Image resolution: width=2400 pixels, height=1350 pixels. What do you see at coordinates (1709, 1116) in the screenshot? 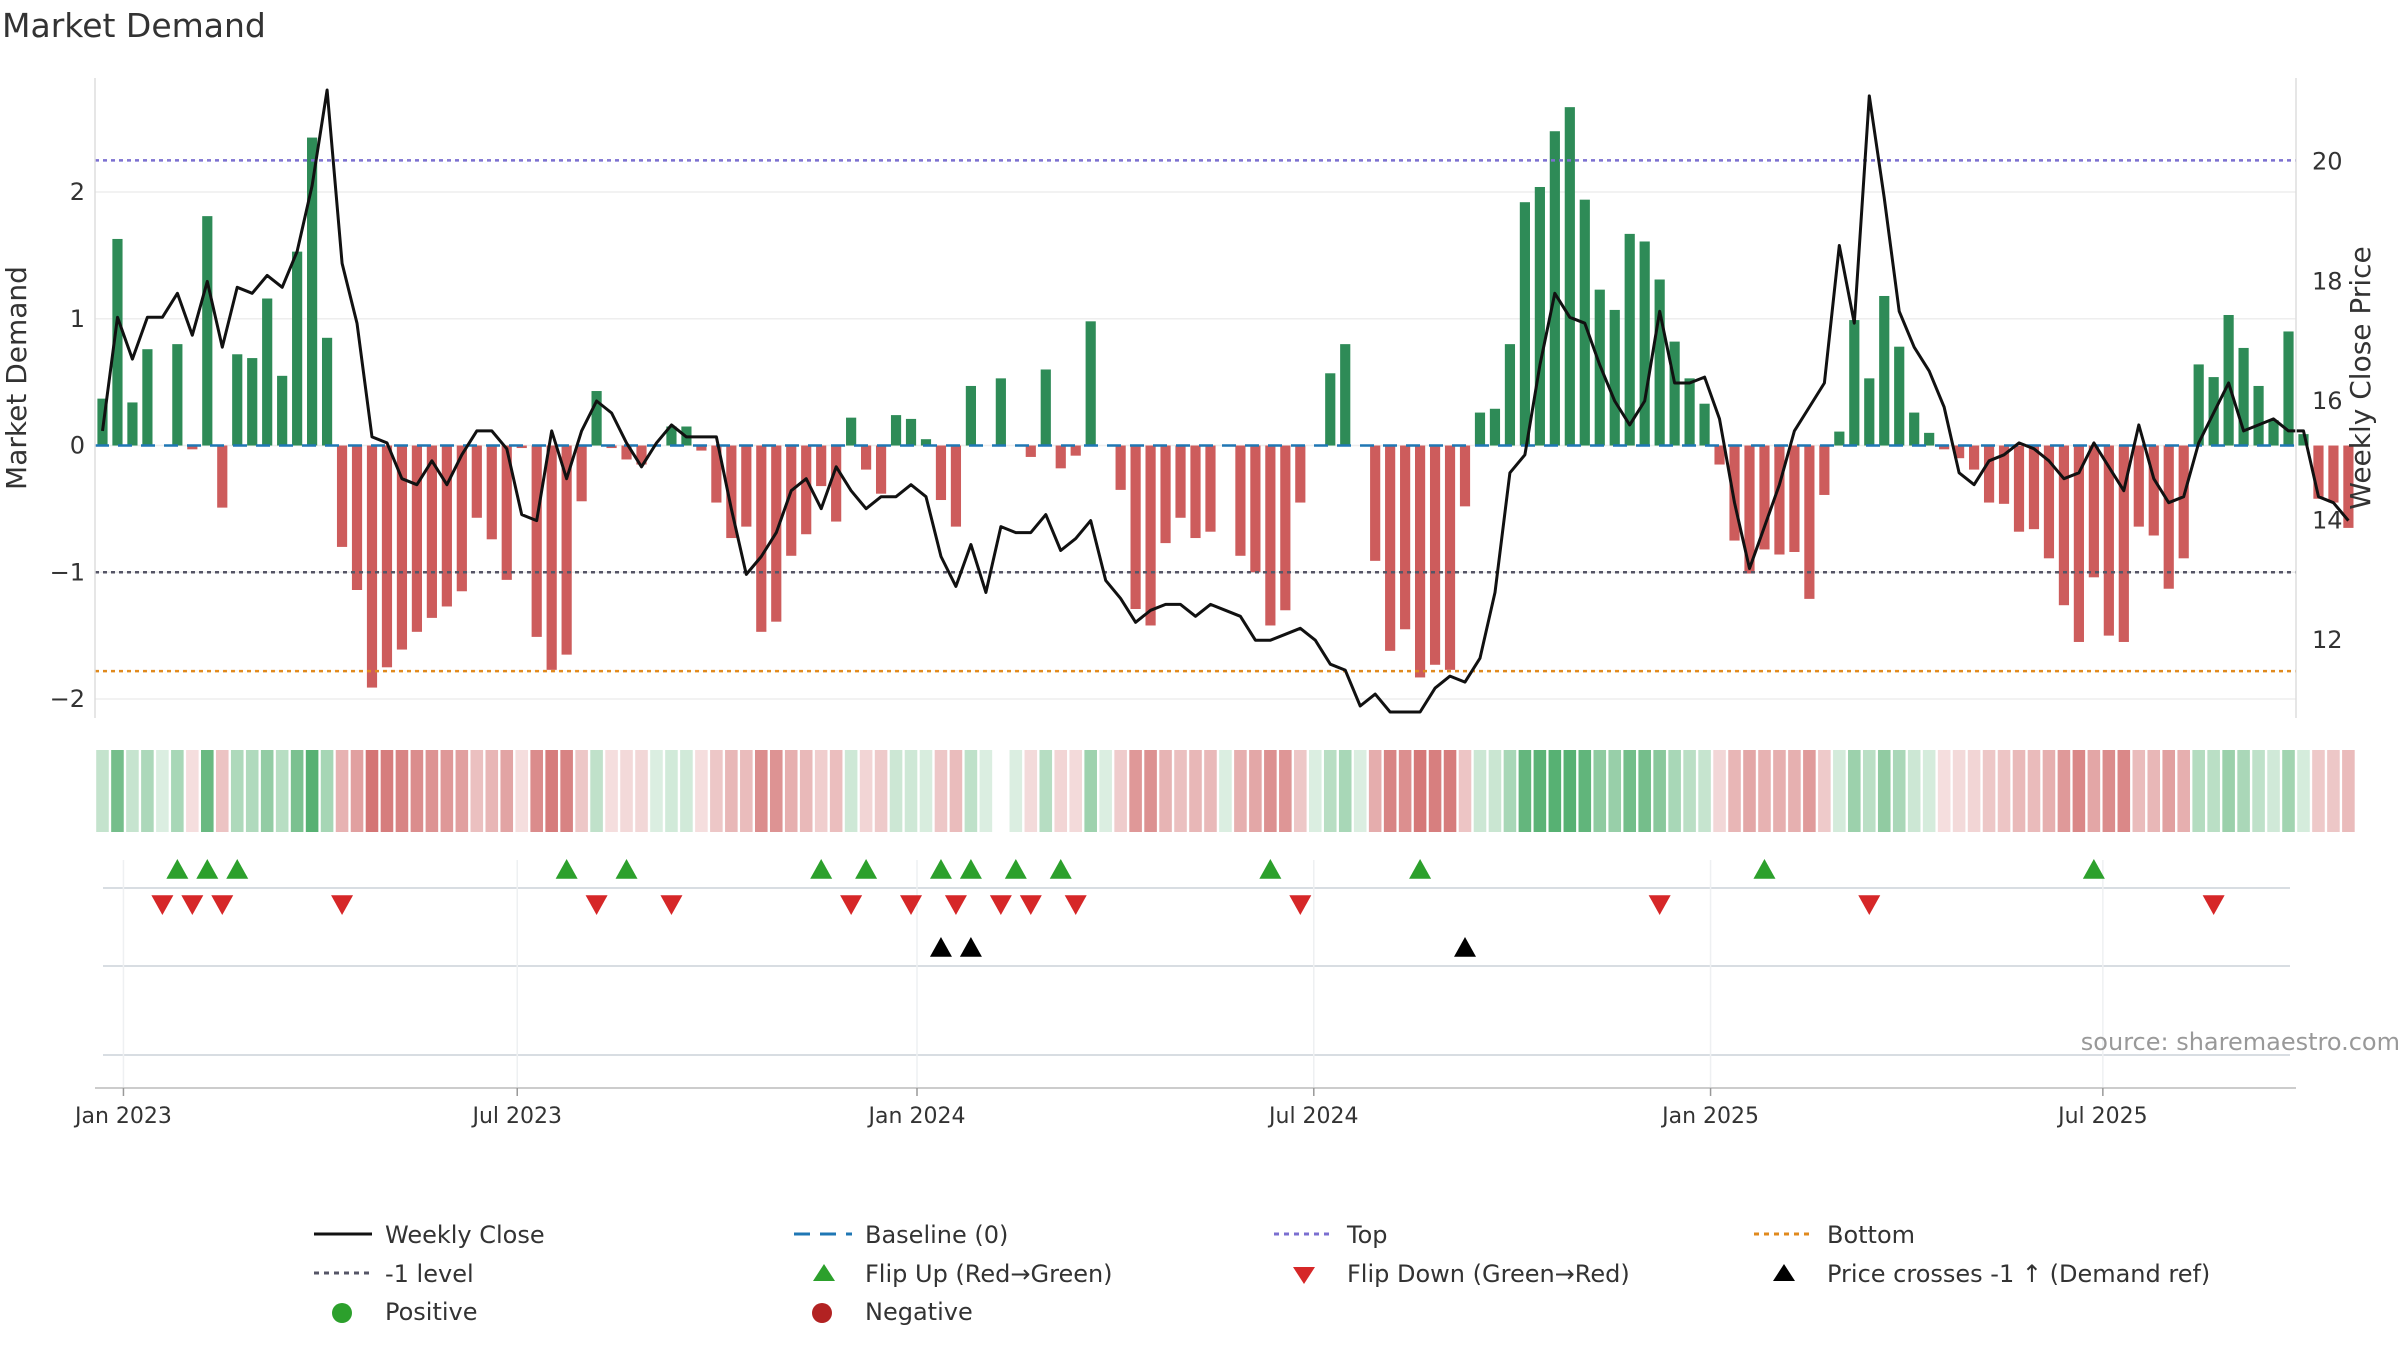
I see `x-tick-label: Jan 2025` at bounding box center [1709, 1116].